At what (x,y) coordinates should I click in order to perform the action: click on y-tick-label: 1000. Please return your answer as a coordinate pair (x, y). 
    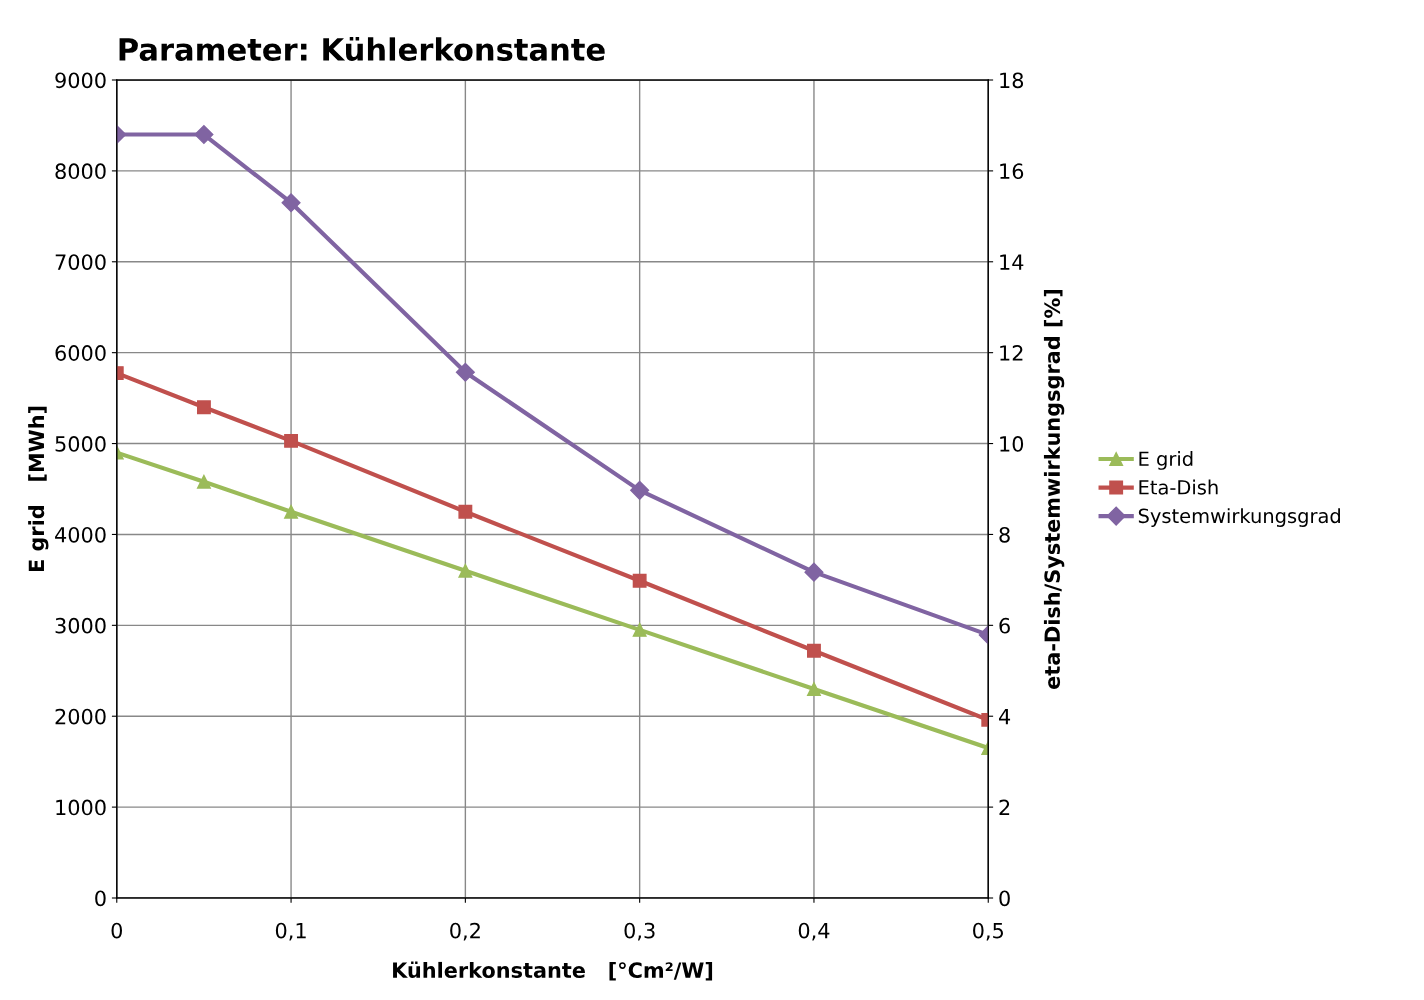
    Looking at the image, I should click on (81, 807).